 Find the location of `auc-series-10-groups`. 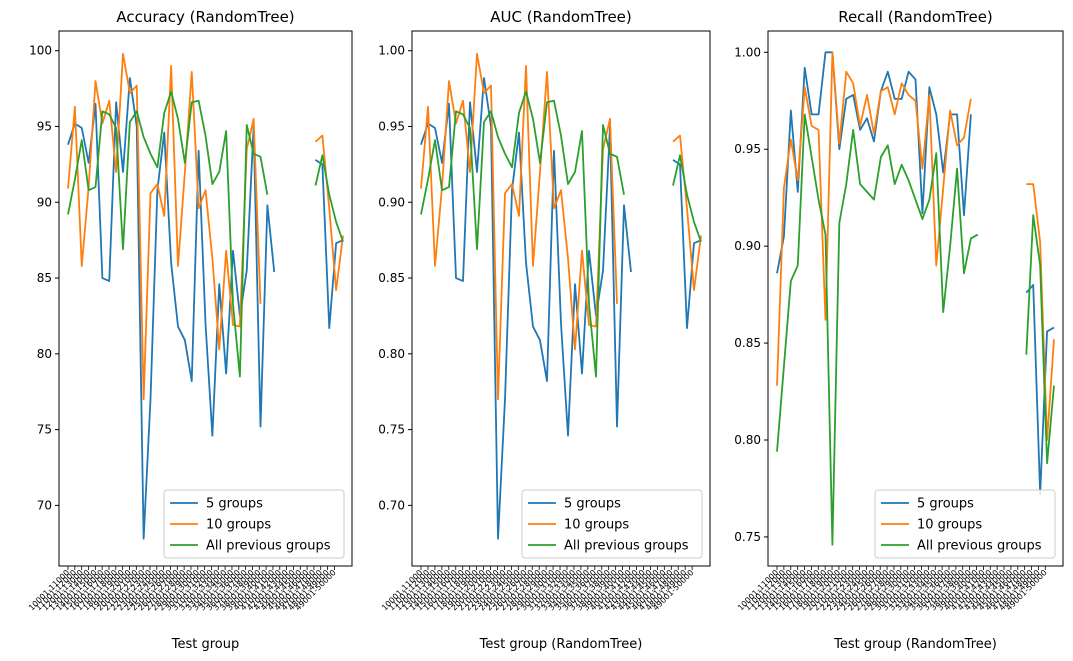

auc-series-10-groups is located at coordinates (561, 226).